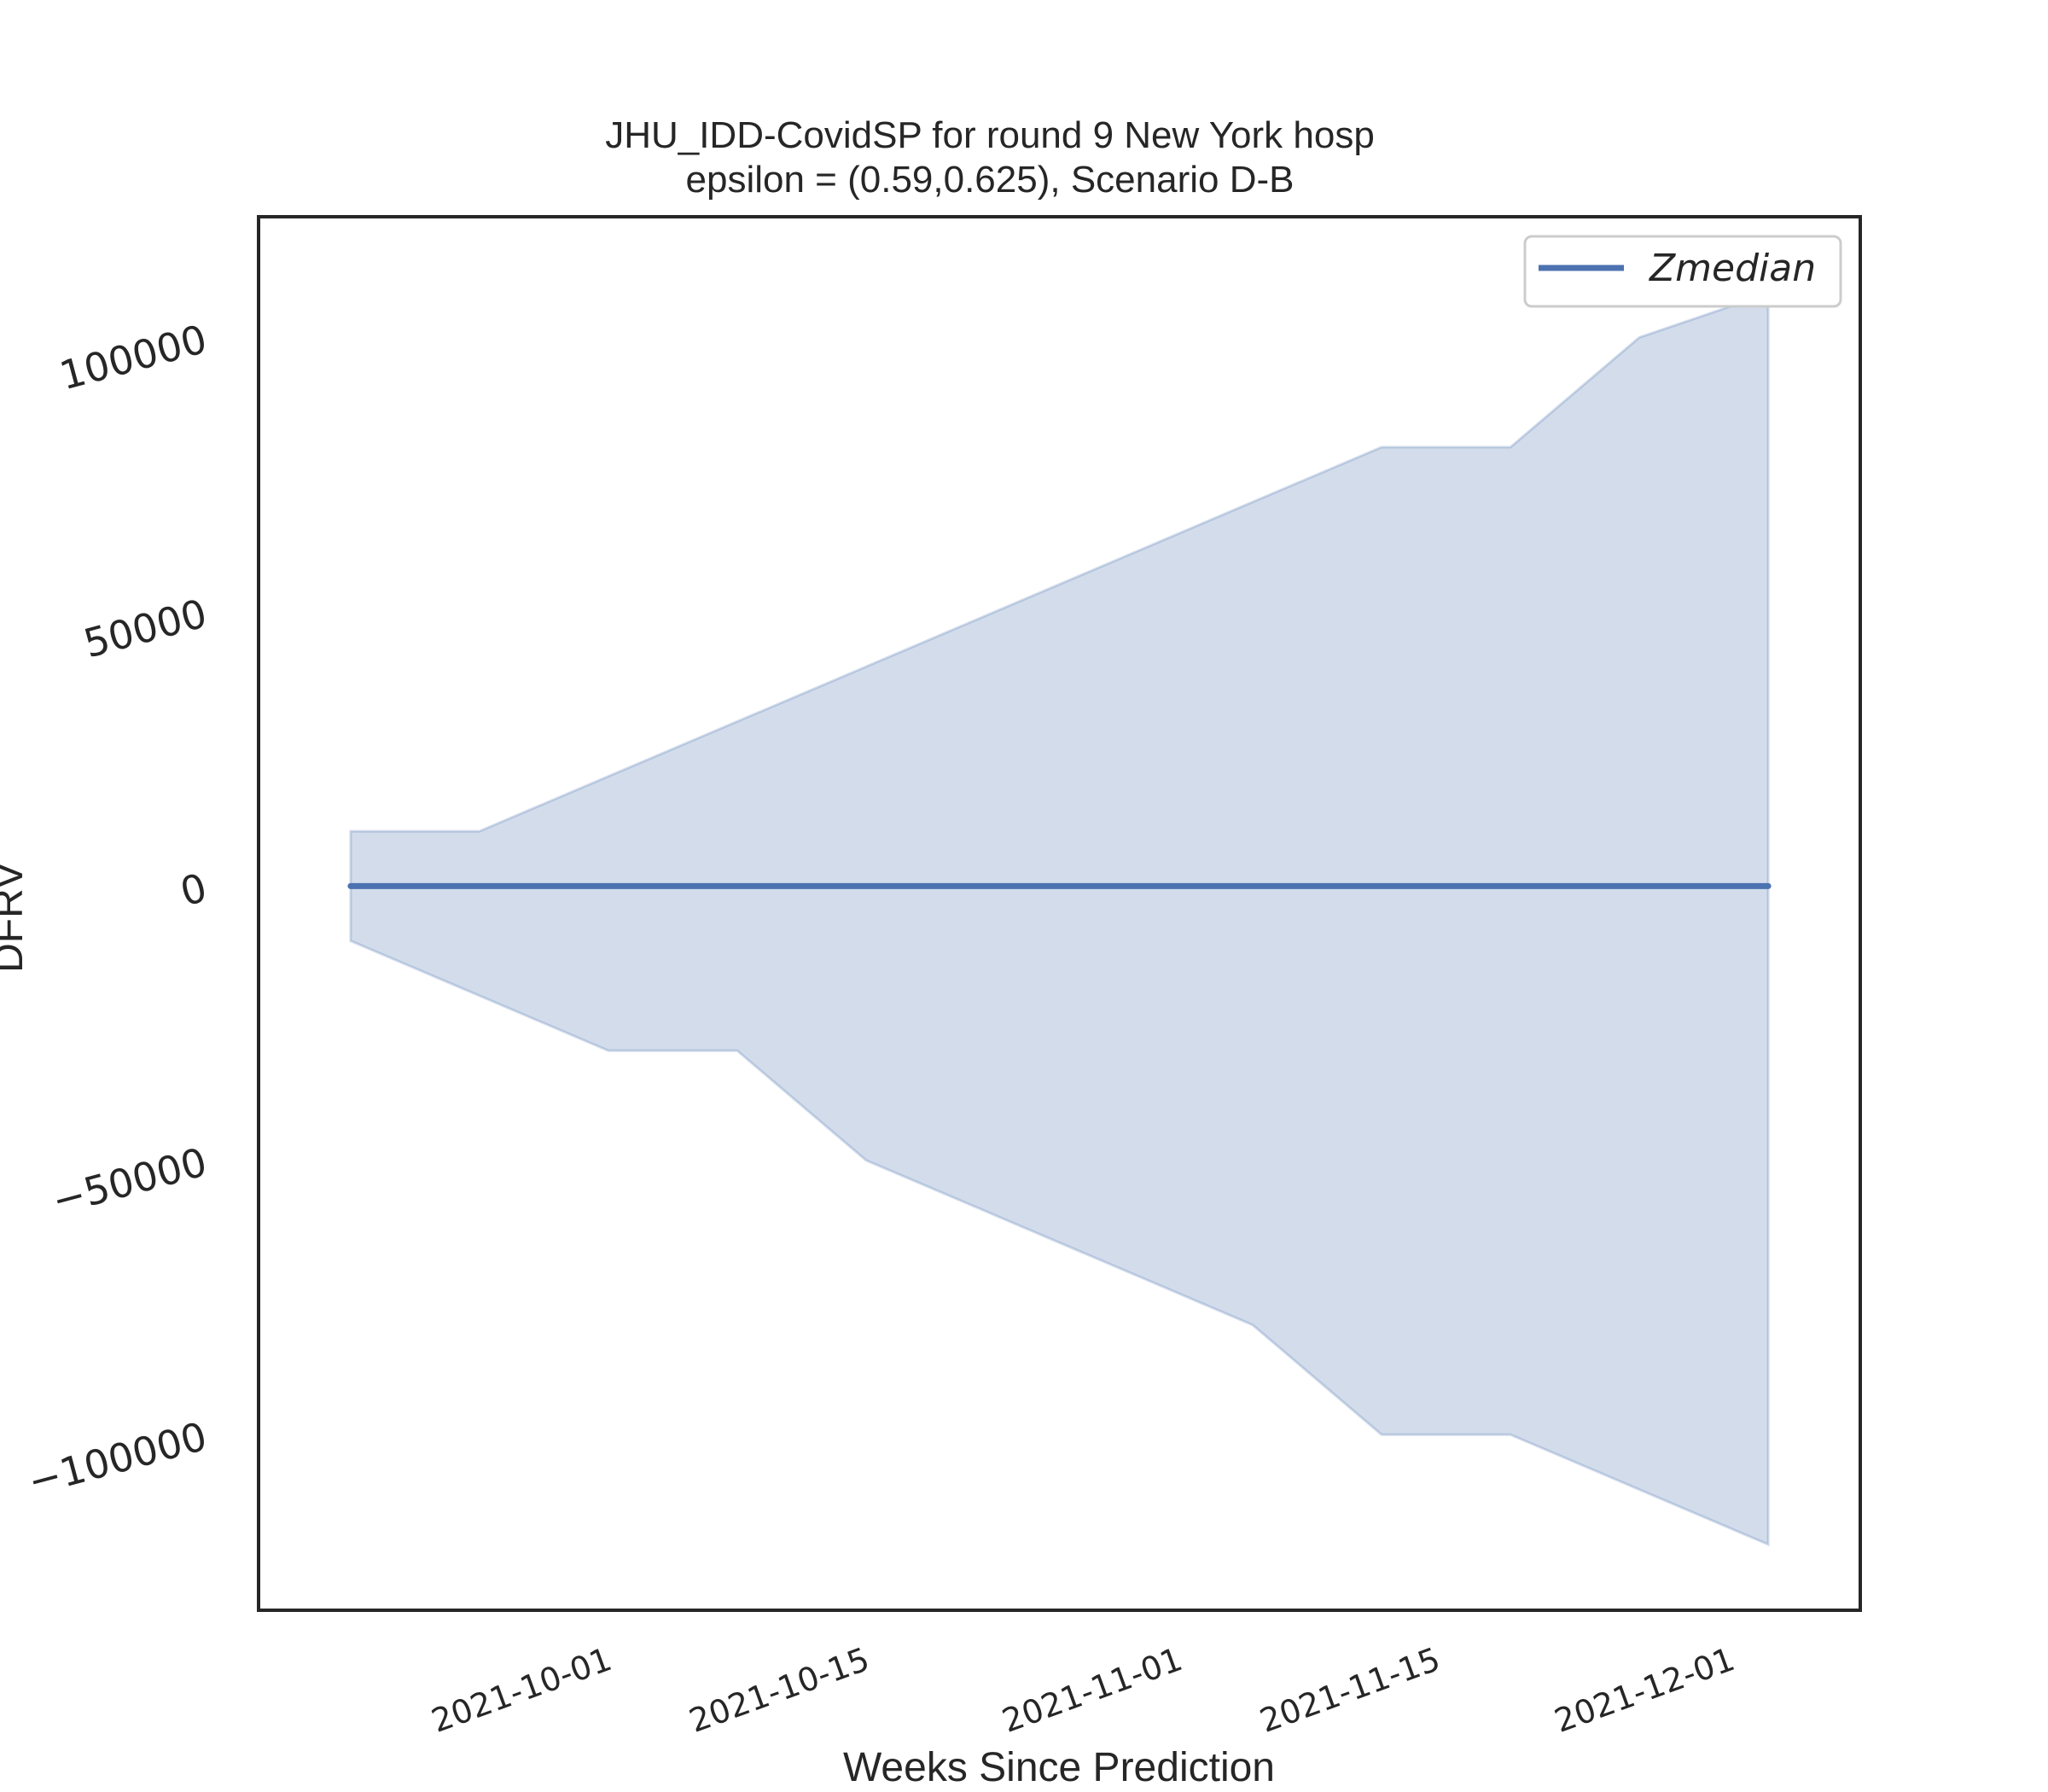 This screenshot has width=2048, height=1792. Describe the element at coordinates (991, 180) in the screenshot. I see `chart-subtitle: epsilon = (0.59,0.625), Scenario D-B` at that location.